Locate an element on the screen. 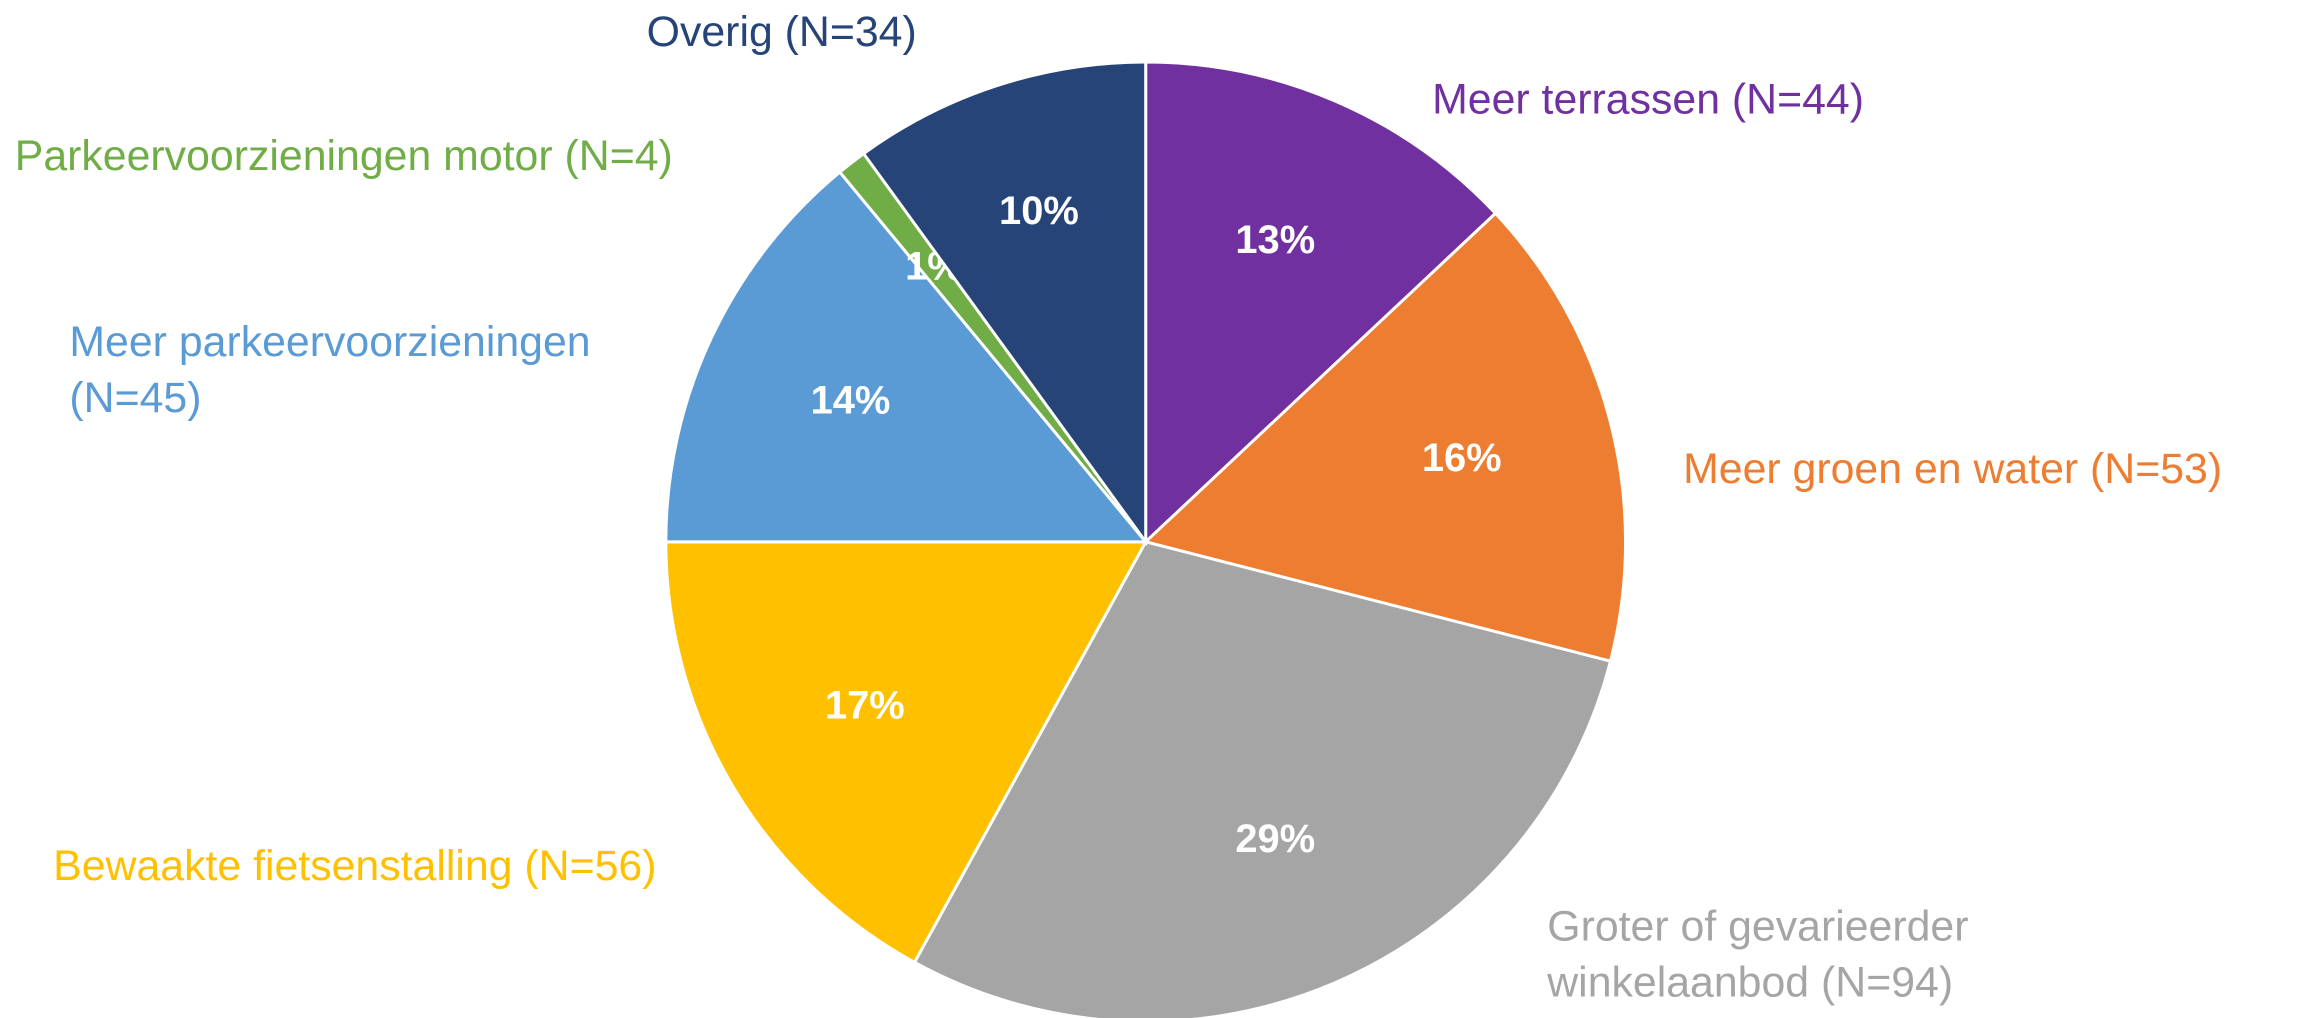 This screenshot has width=2315, height=1018. slice-category-label: Parkeervoorzieningen motor (N=4) is located at coordinates (343, 156).